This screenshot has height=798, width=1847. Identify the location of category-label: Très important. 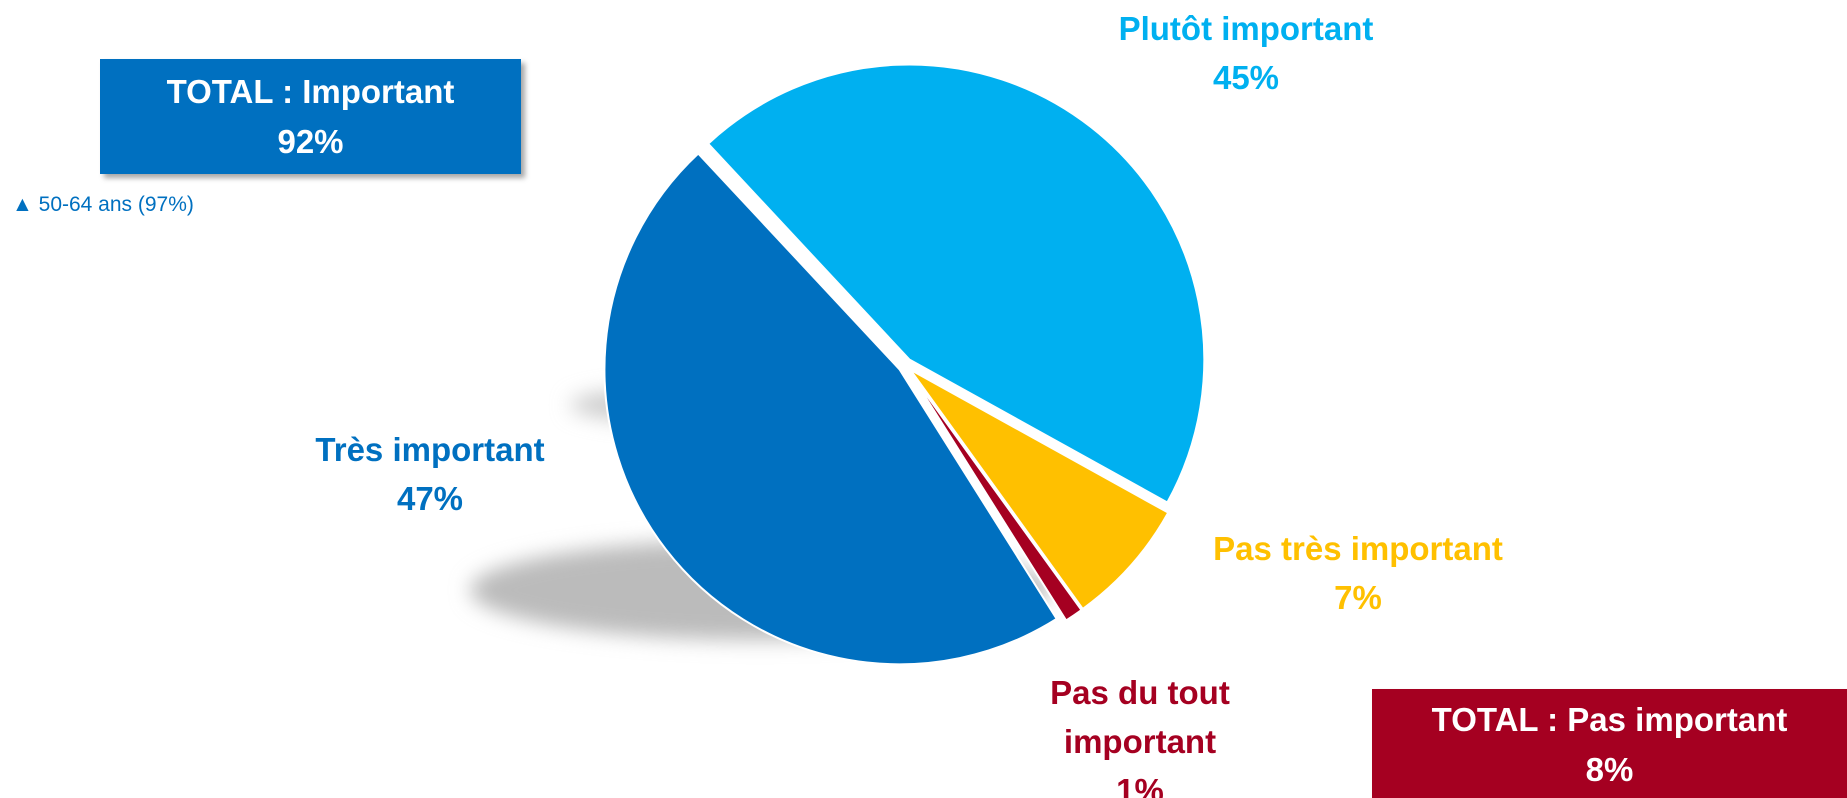
(430, 449).